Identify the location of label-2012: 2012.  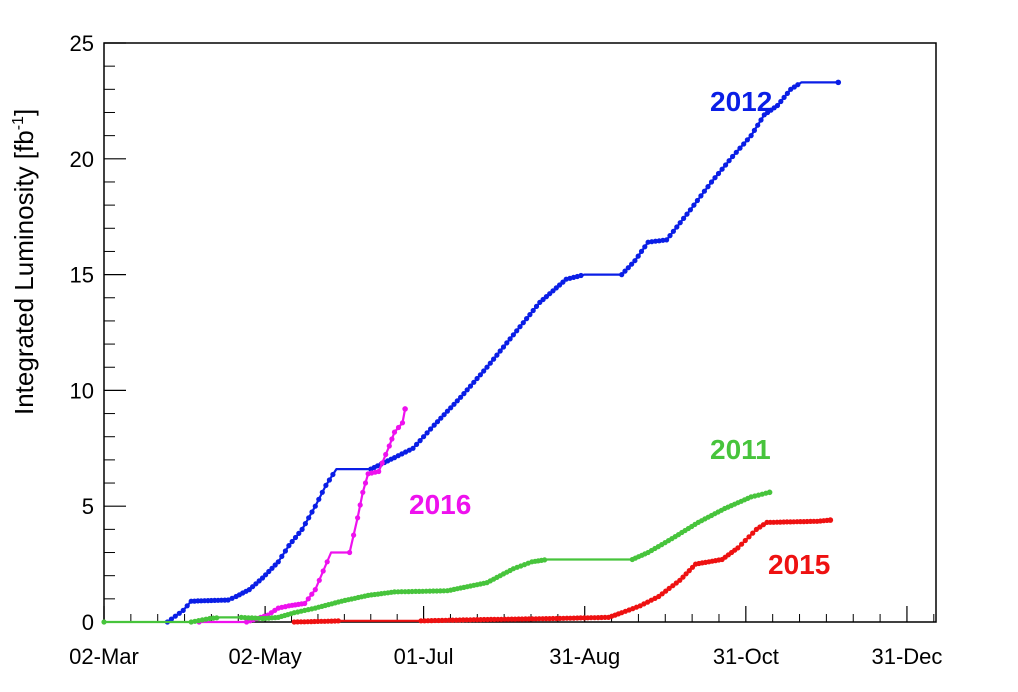
(741, 101).